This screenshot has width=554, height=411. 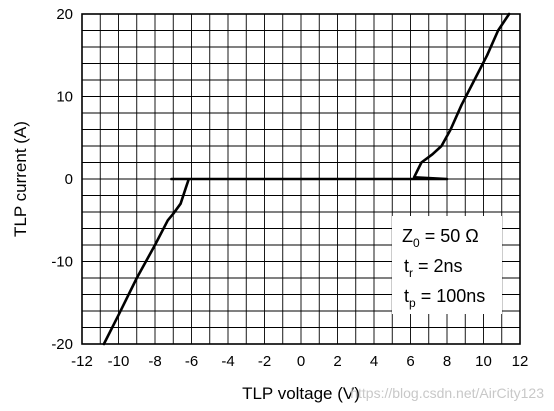 I want to click on tr-annotation: tr = 2ns, so click(x=433, y=268).